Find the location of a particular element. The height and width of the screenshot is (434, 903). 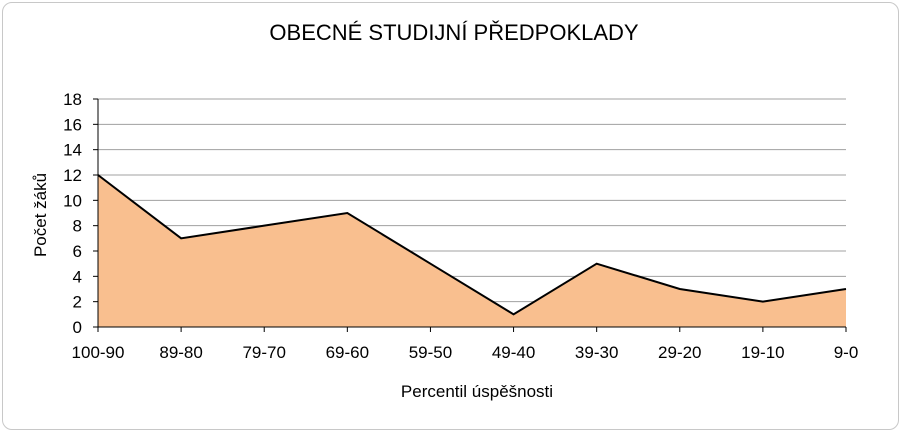

y-tick-label: 12 is located at coordinates (72, 175).